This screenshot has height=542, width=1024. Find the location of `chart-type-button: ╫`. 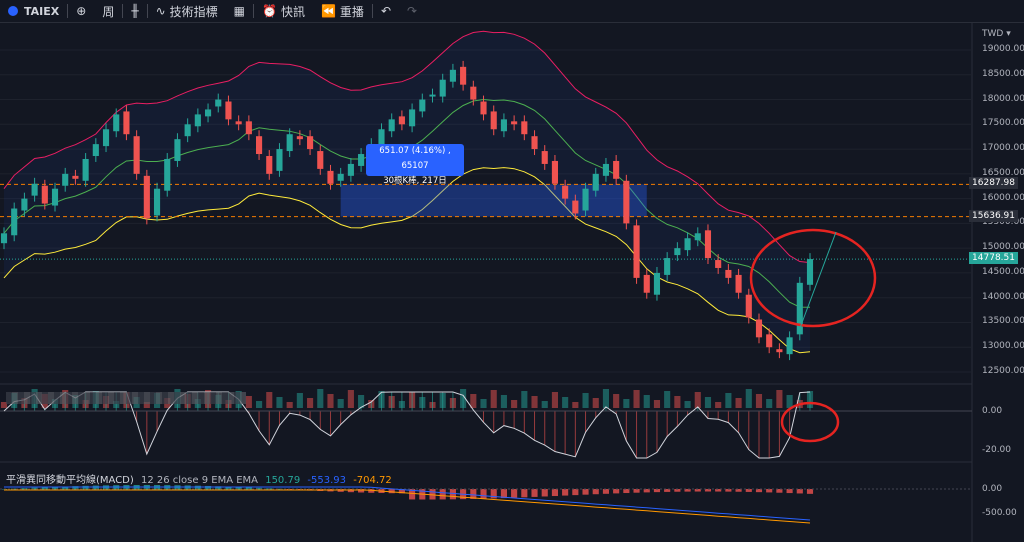

chart-type-button: ╫ is located at coordinates (134, 11).